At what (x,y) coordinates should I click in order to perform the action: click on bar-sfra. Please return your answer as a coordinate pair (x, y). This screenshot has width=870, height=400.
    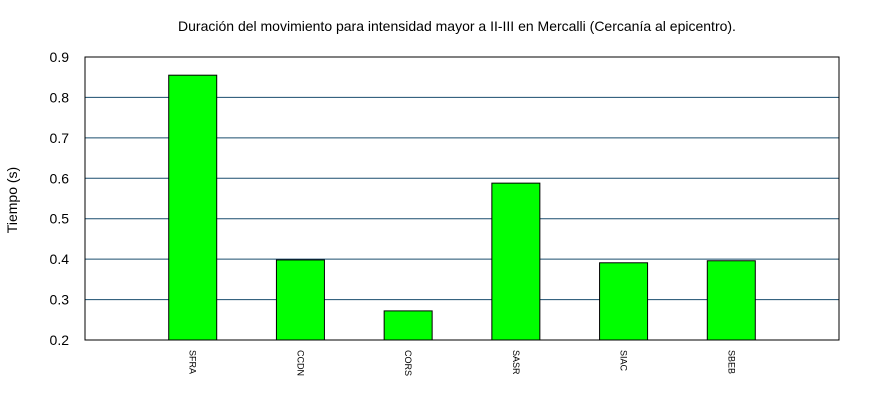
    Looking at the image, I should click on (193, 207).